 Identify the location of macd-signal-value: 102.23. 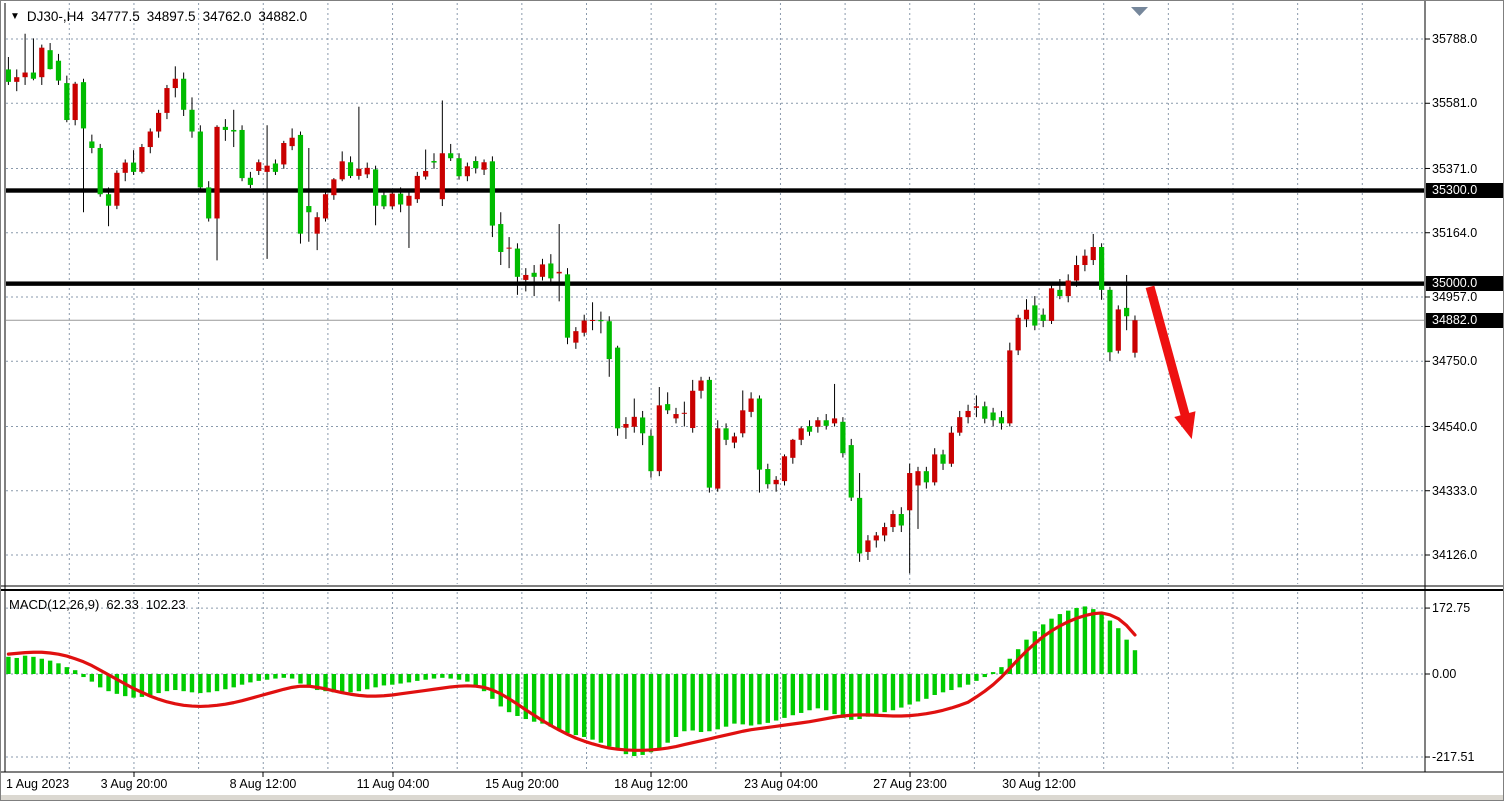
(165, 604).